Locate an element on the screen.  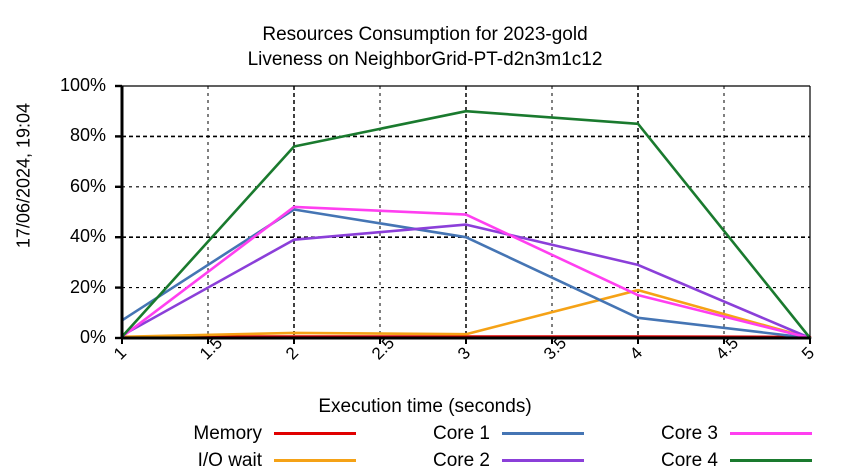
chart-legend: Memory Core 1 Core 3 I/O wait Core 2 Core 4 is located at coordinates (495, 447).